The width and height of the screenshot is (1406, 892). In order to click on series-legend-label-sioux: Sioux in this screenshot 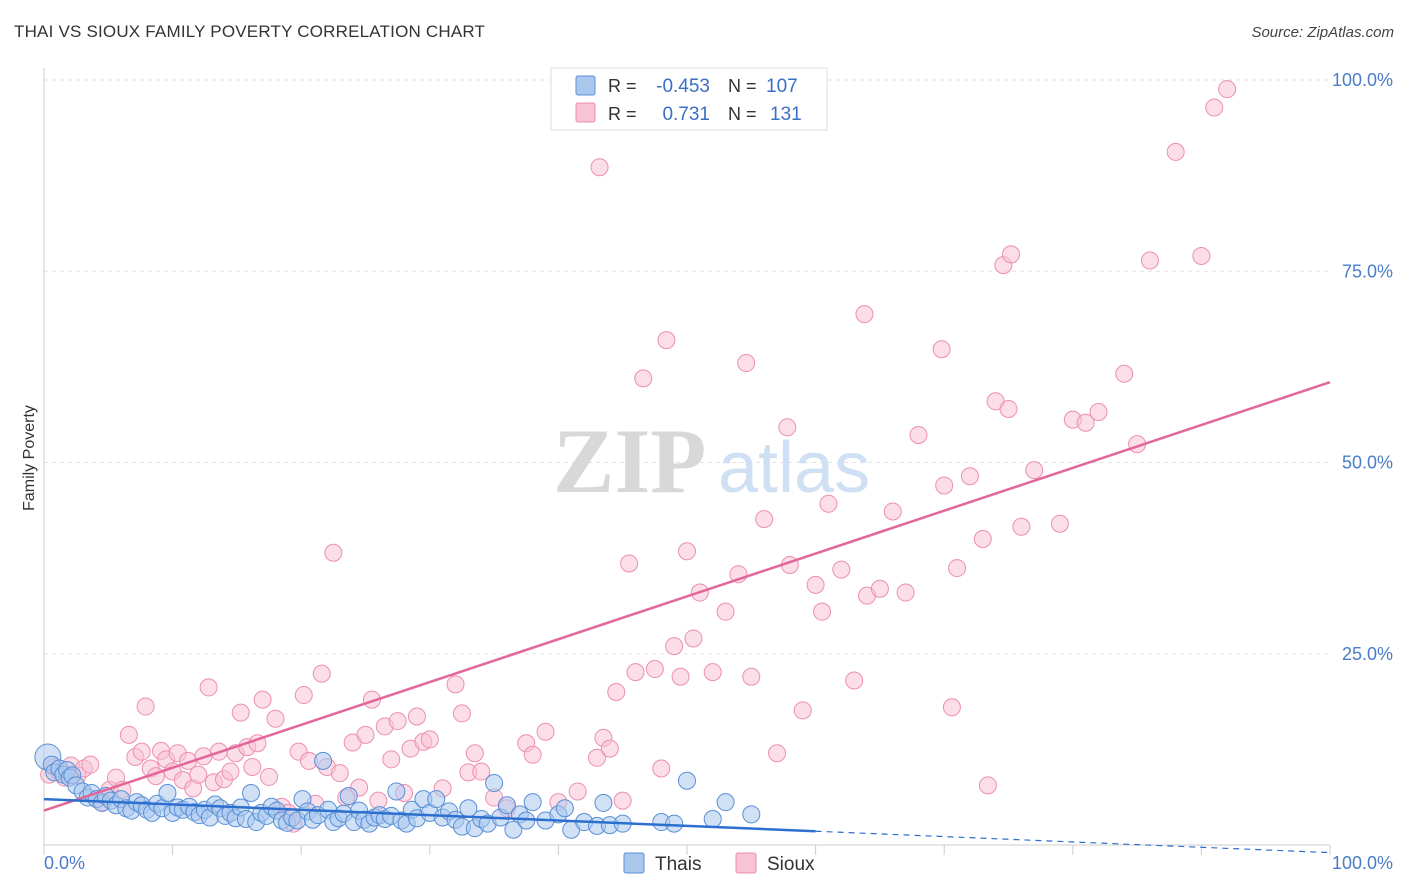, I will do `click(791, 864)`.